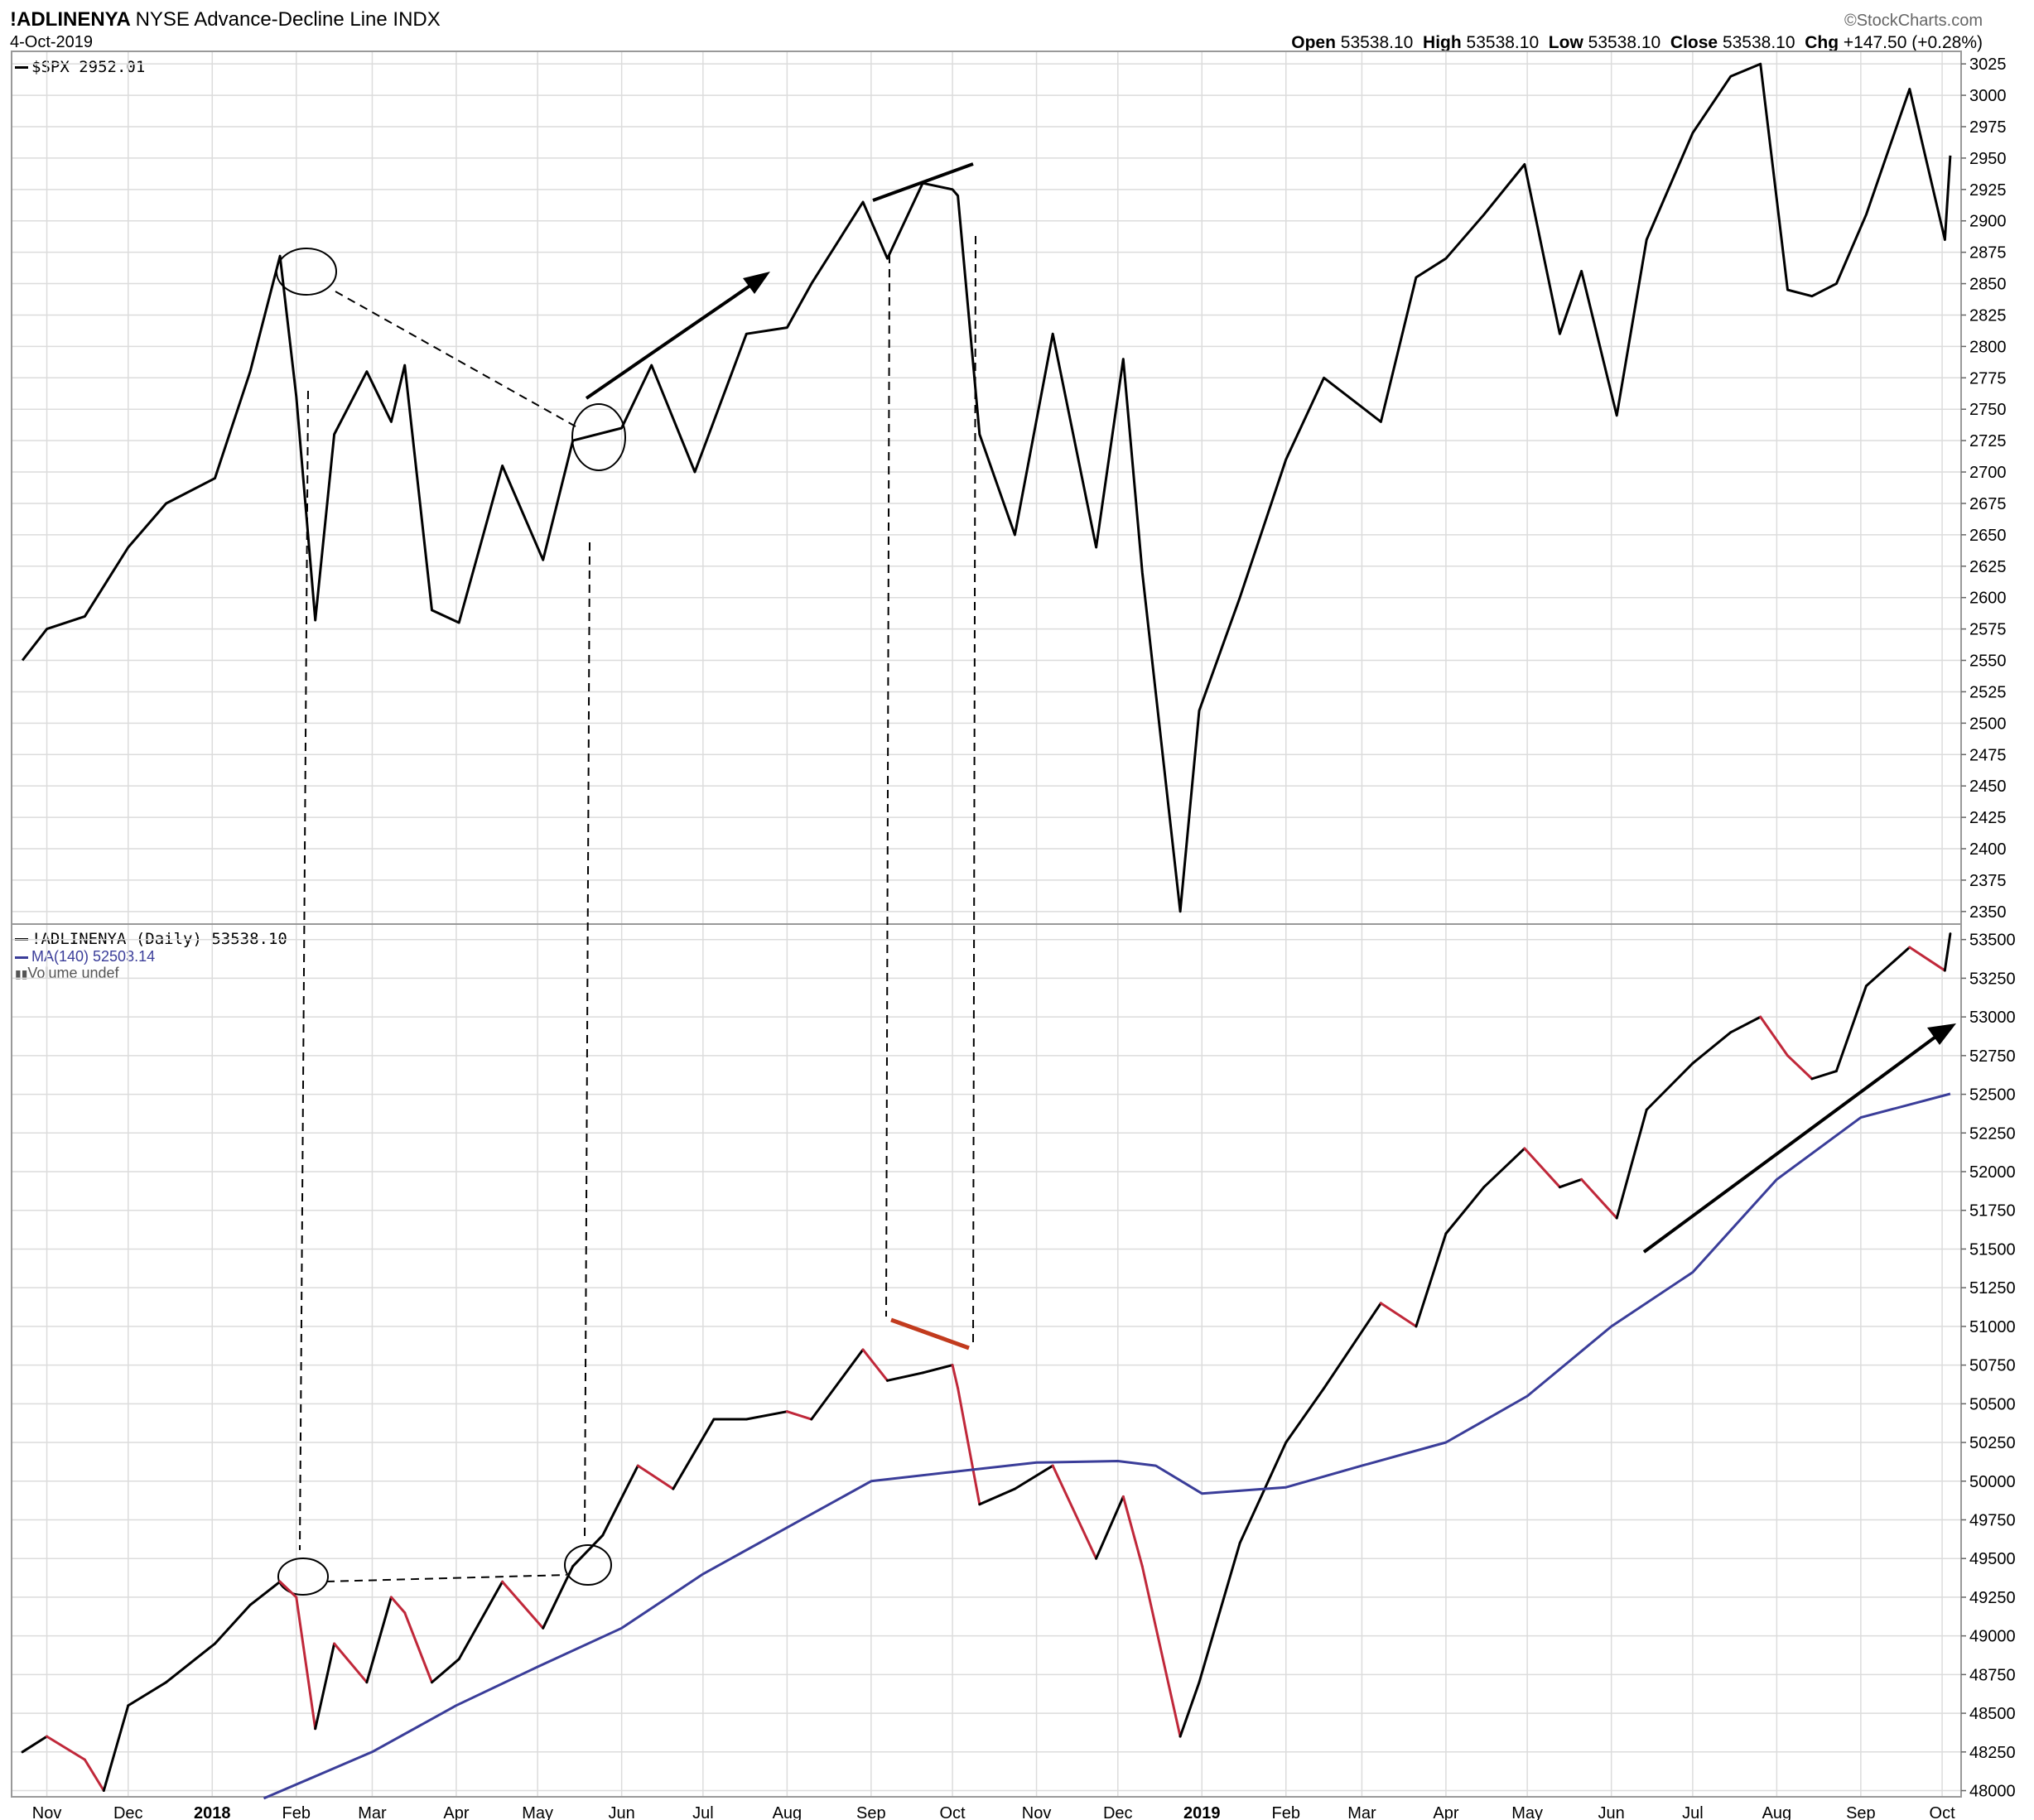 The image size is (2034, 1820). Describe the element at coordinates (21, 957) in the screenshot. I see `legend-ma-swatch` at that location.